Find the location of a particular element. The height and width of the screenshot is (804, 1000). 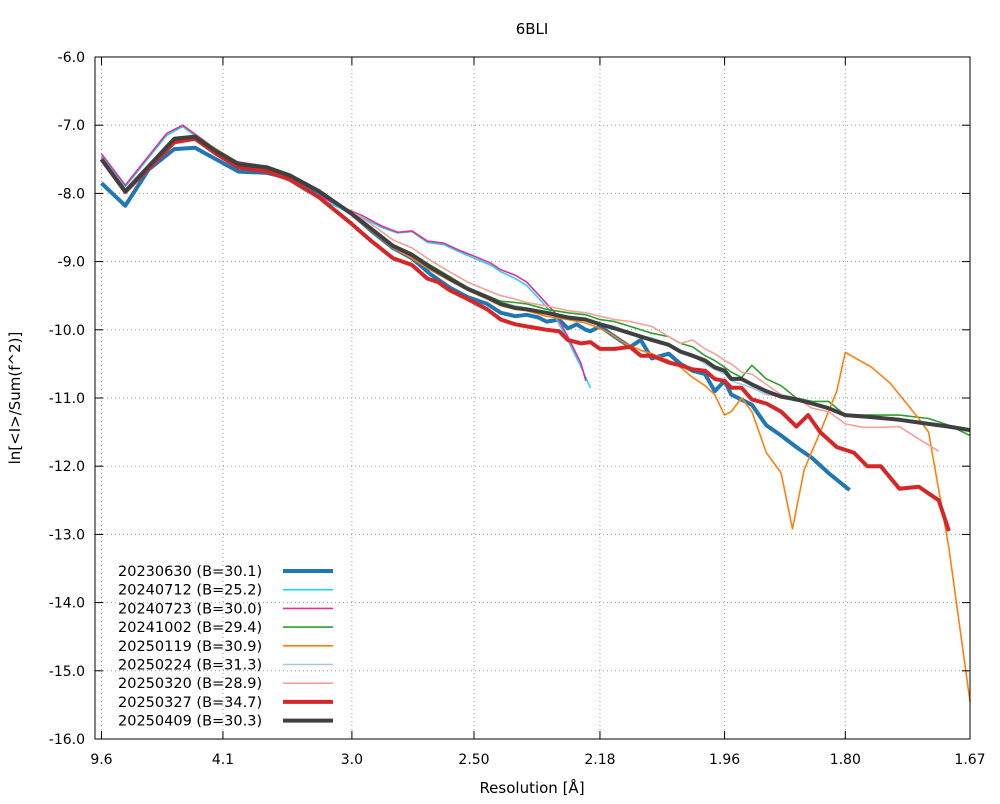

x-tick-label: 1.67 is located at coordinates (969, 760).